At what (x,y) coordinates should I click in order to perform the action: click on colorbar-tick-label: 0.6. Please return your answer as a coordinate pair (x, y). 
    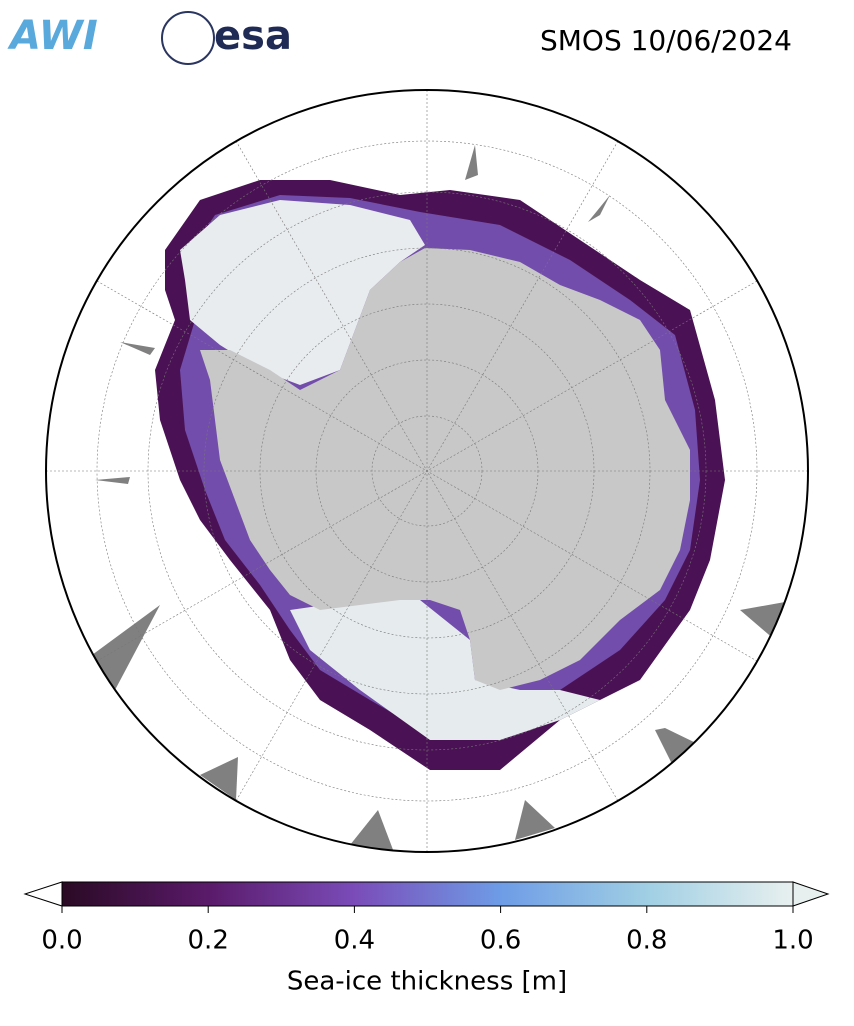
    Looking at the image, I should click on (500, 941).